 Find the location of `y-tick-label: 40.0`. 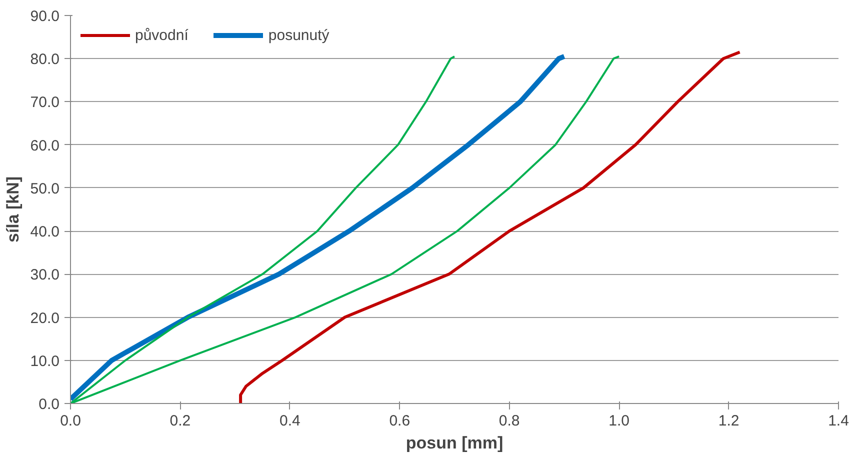

y-tick-label: 40.0 is located at coordinates (45, 232).